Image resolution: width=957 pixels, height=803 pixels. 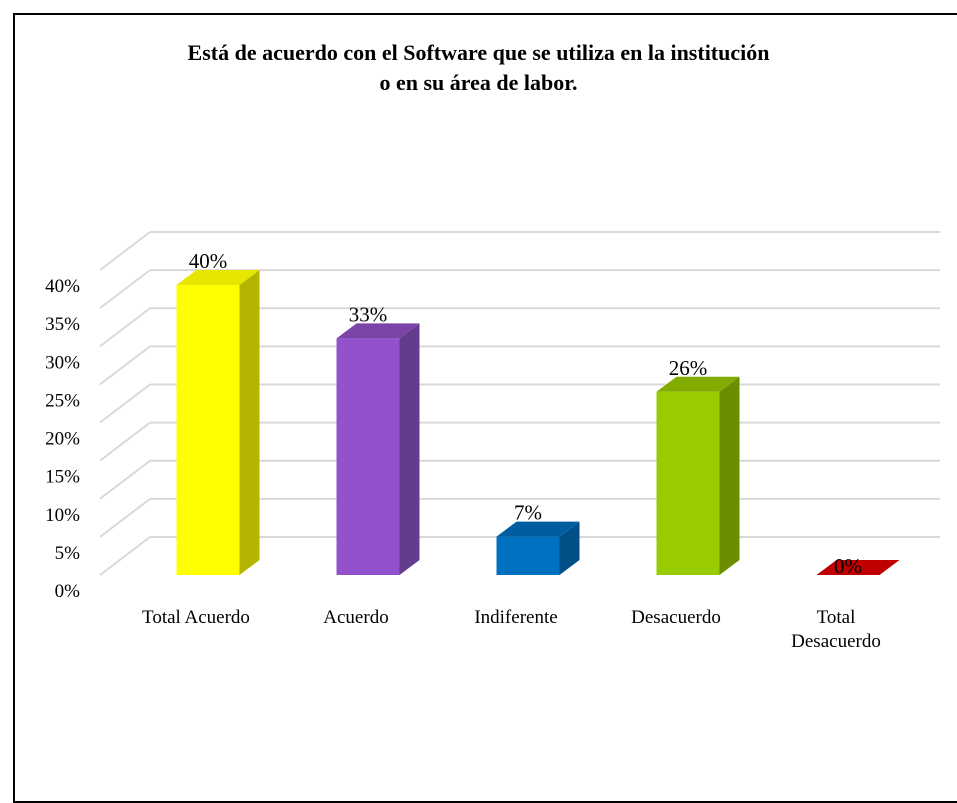 I want to click on data-label: 7%, so click(x=528, y=513).